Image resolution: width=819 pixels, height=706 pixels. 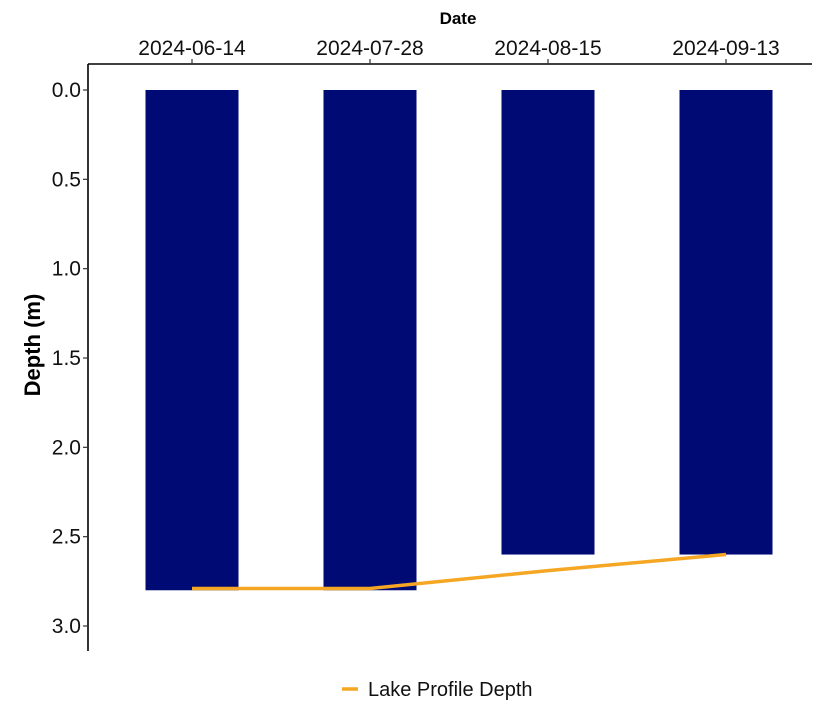 What do you see at coordinates (66, 447) in the screenshot?
I see `y-tick-label: 2.0` at bounding box center [66, 447].